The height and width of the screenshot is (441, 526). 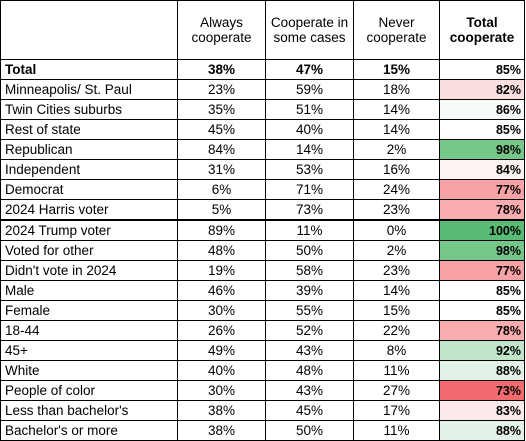 I want to click on cell-some-cases: 47%, so click(x=309, y=69).